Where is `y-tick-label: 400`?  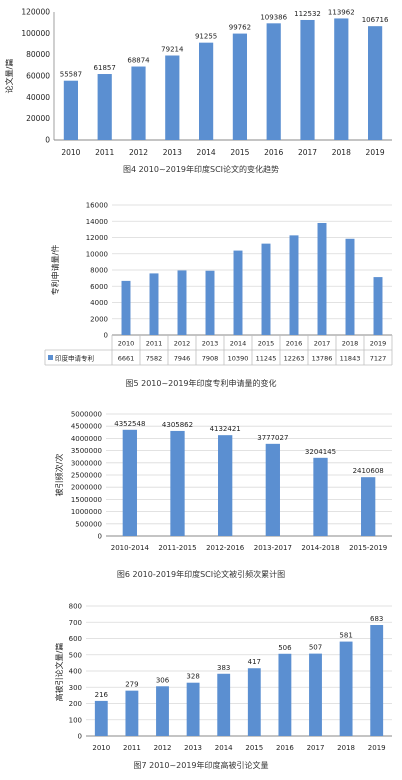 y-tick-label: 400 is located at coordinates (75, 672).